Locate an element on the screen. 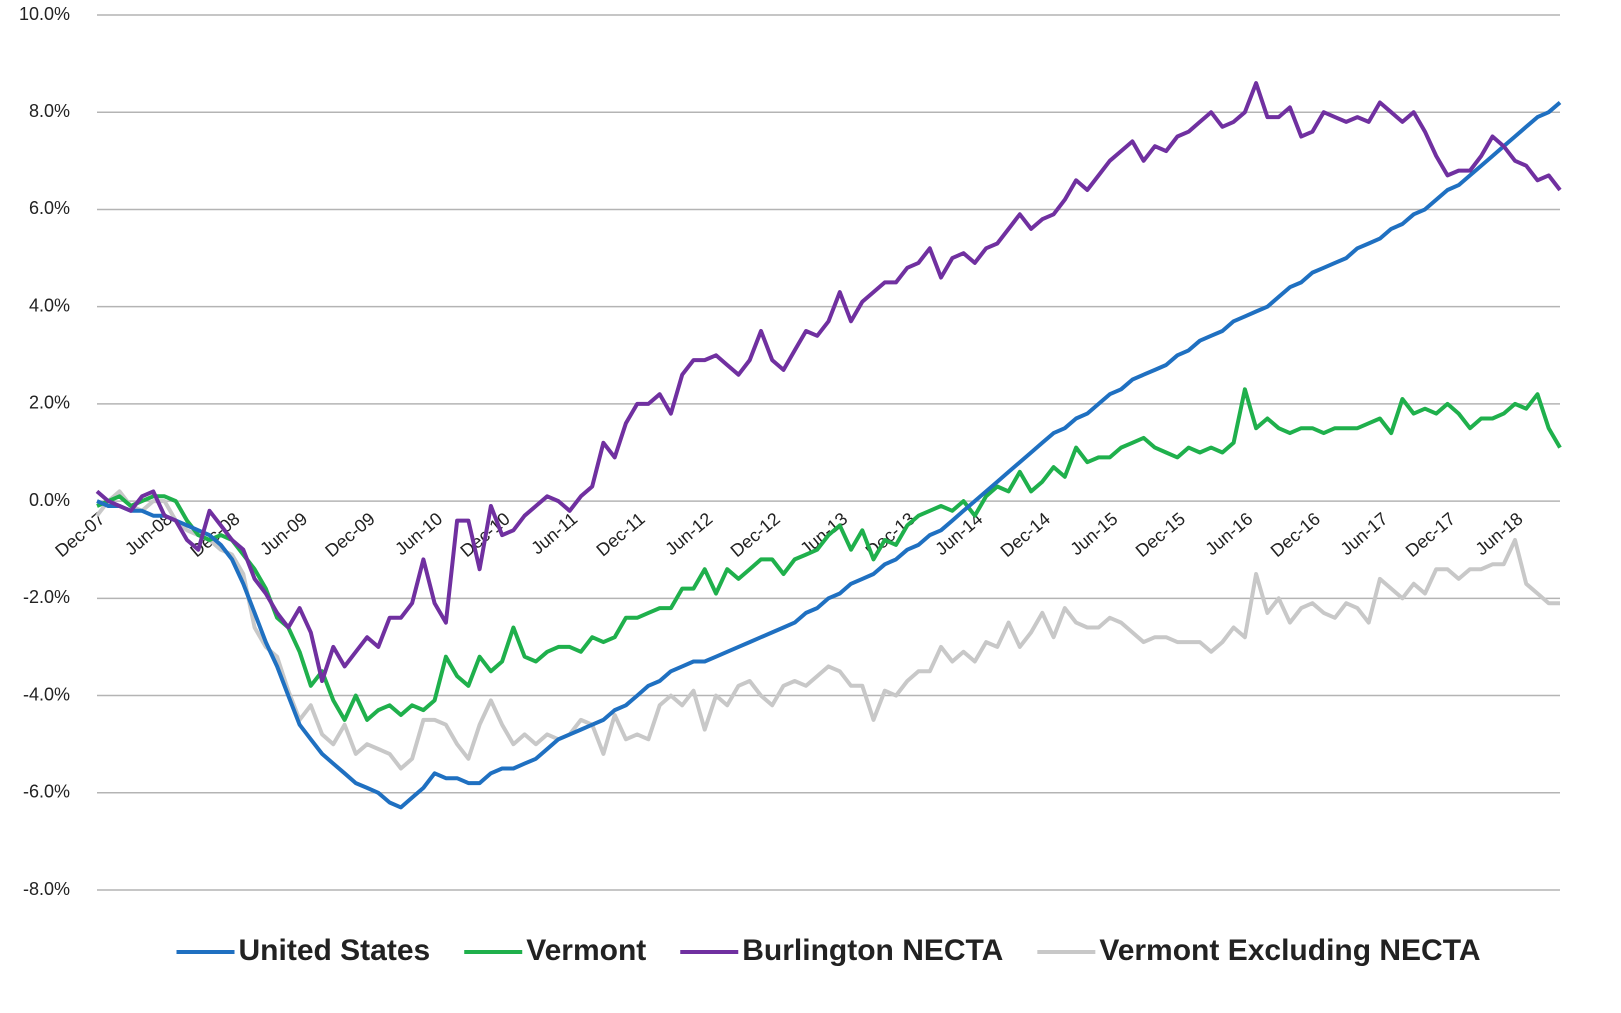 The image size is (1621, 1013). y-tick-label: 8.0% is located at coordinates (49, 111).